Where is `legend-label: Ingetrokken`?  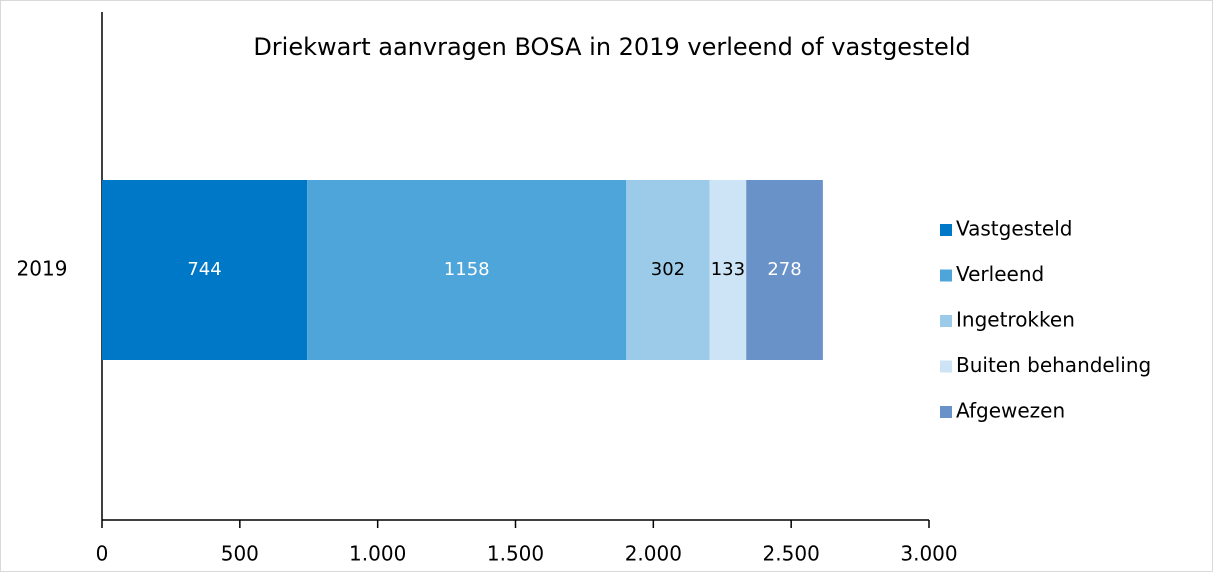 legend-label: Ingetrokken is located at coordinates (1015, 320).